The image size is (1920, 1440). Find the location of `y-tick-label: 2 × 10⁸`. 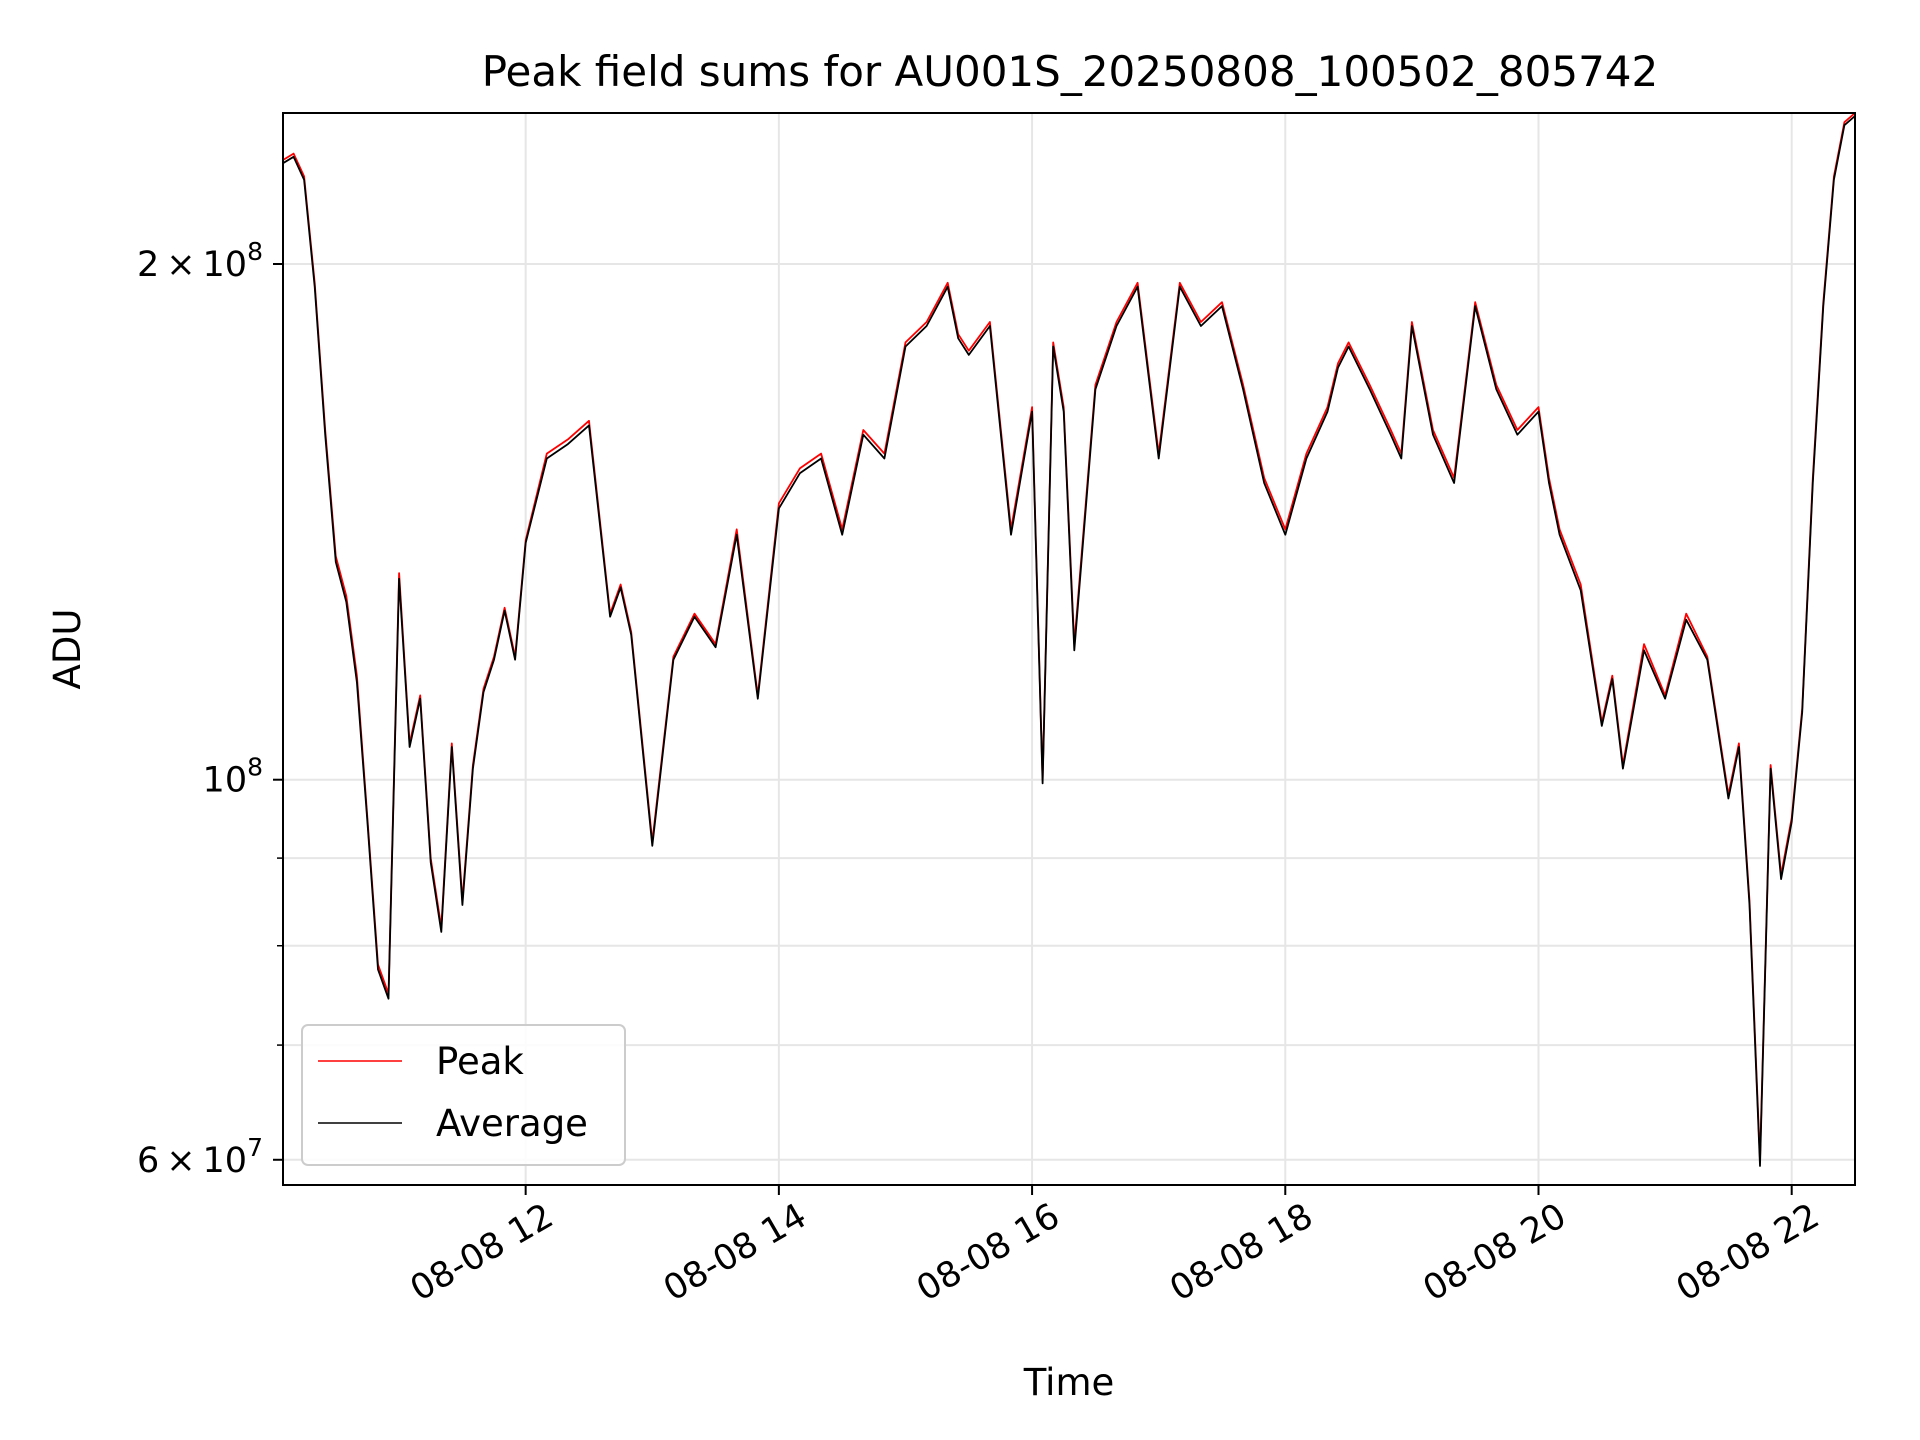

y-tick-label: 2 × 10⁸ is located at coordinates (200, 261).